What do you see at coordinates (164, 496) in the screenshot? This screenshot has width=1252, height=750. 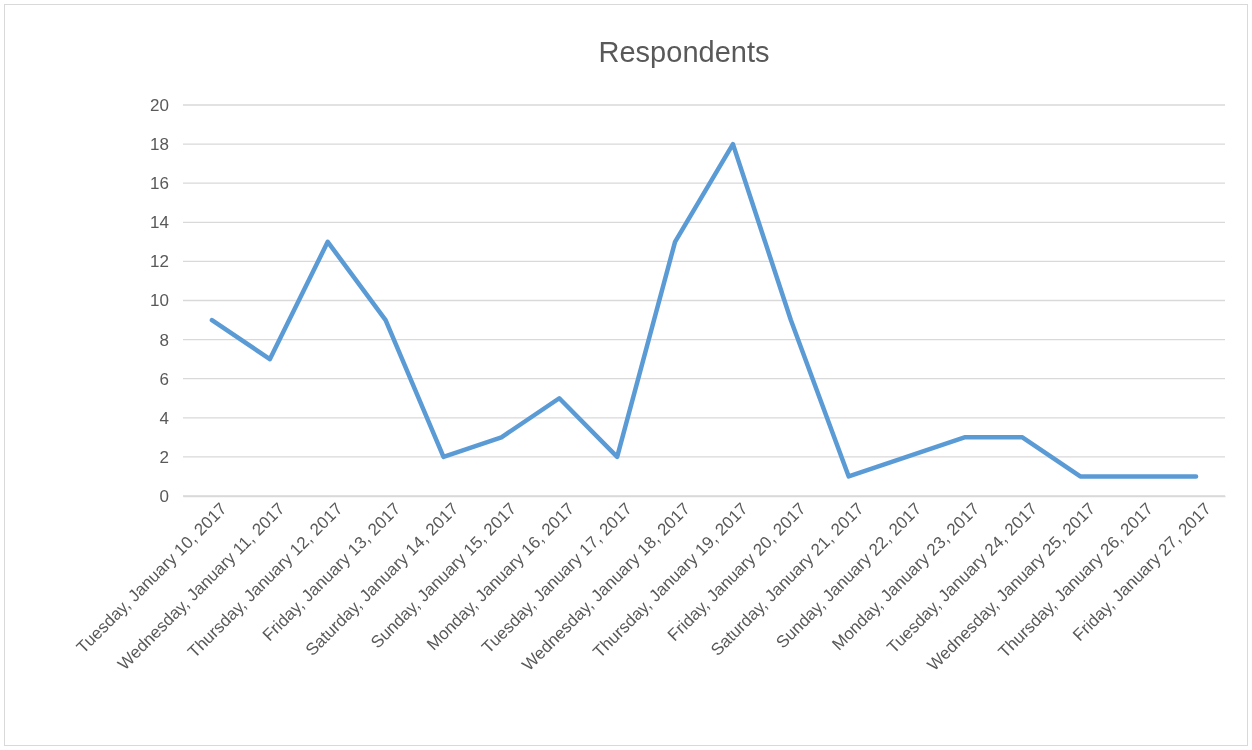 I see `y-tick-label: 0` at bounding box center [164, 496].